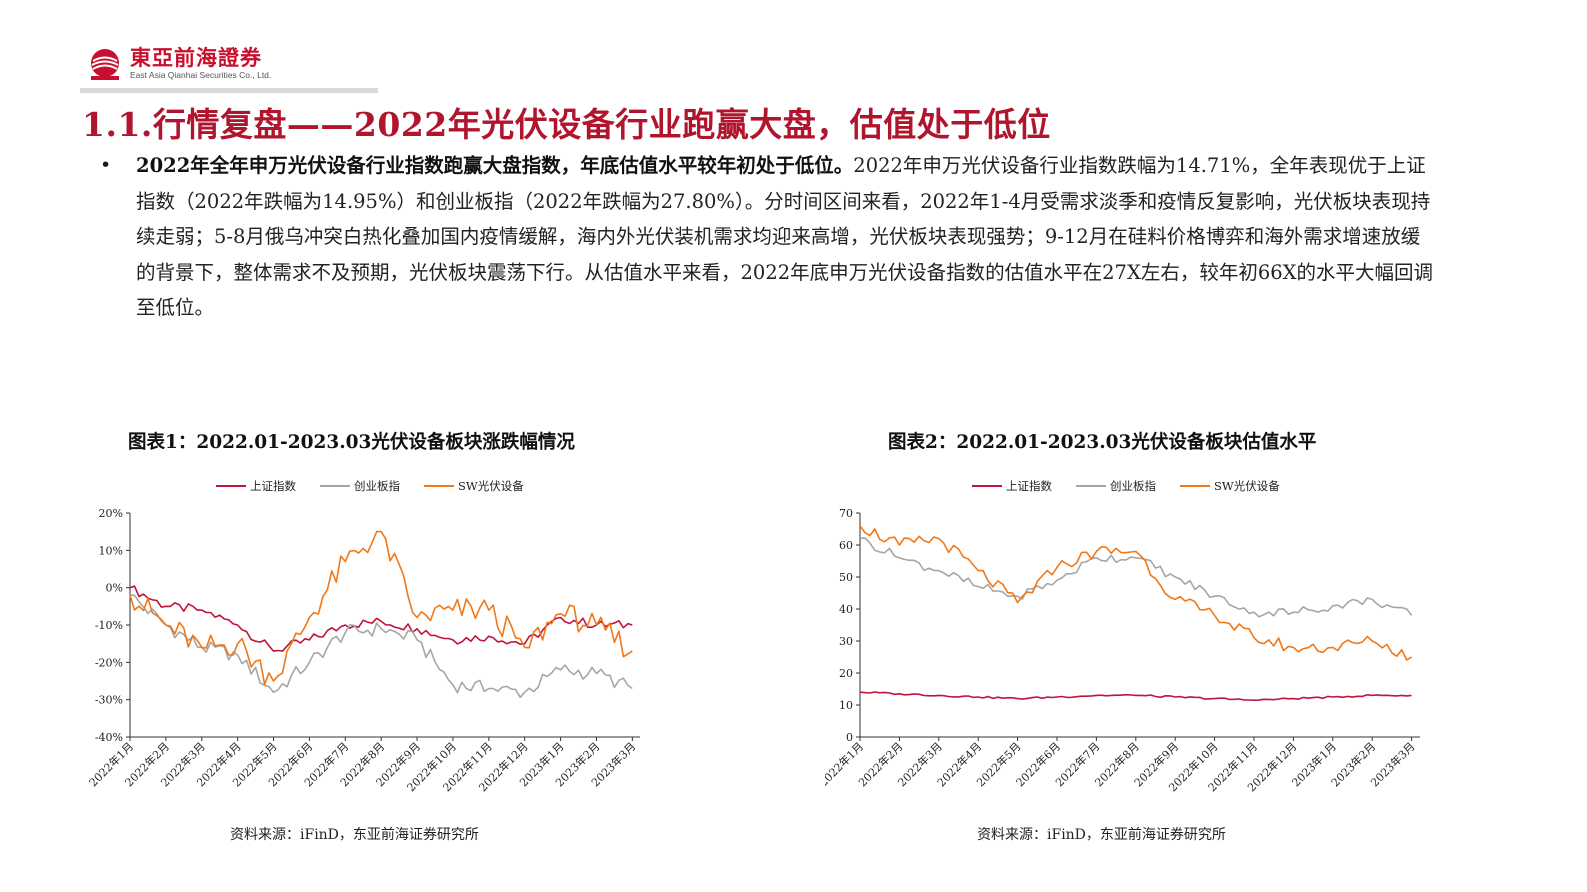 Image resolution: width=1587 pixels, height=892 pixels. What do you see at coordinates (846, 513) in the screenshot?
I see `chart2-y-tick-label: 70` at bounding box center [846, 513].